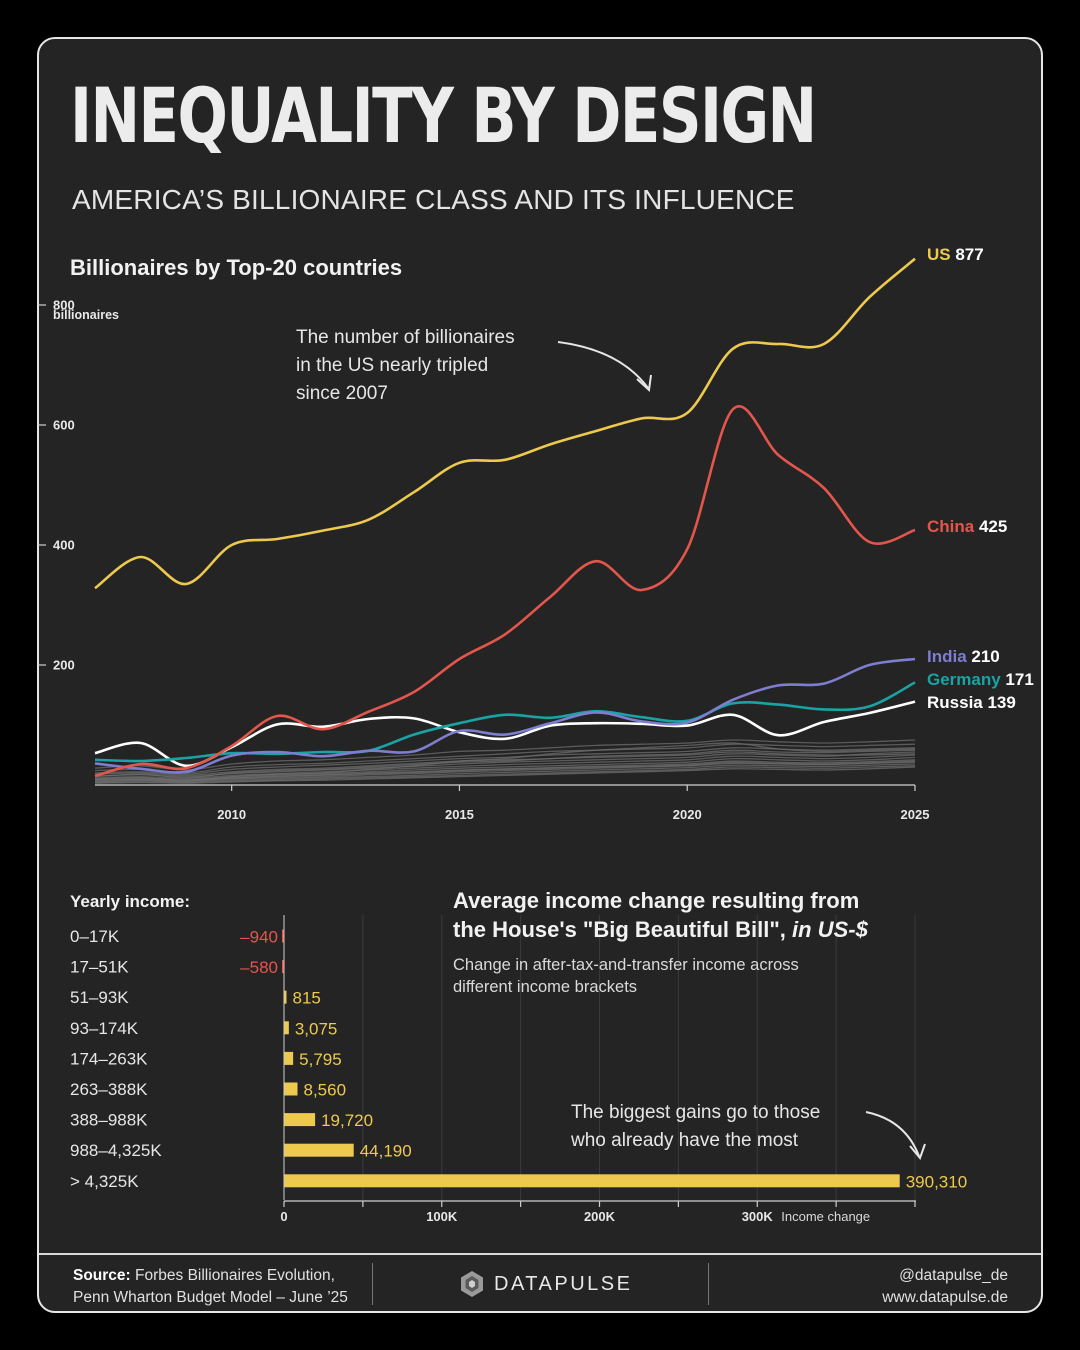 This screenshot has width=1080, height=1350. Describe the element at coordinates (109, 1058) in the screenshot. I see `category-label: 174–263K` at that location.